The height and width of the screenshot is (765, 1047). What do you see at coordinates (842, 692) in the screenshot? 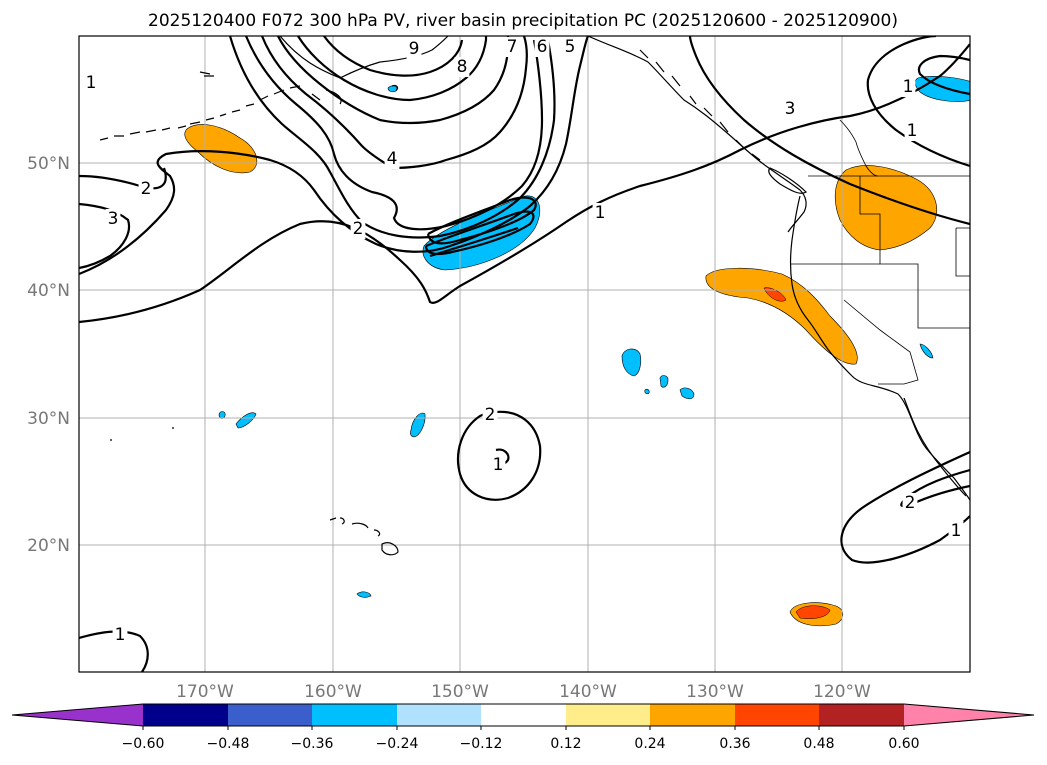
I see `lon-label: 120°W` at bounding box center [842, 692].